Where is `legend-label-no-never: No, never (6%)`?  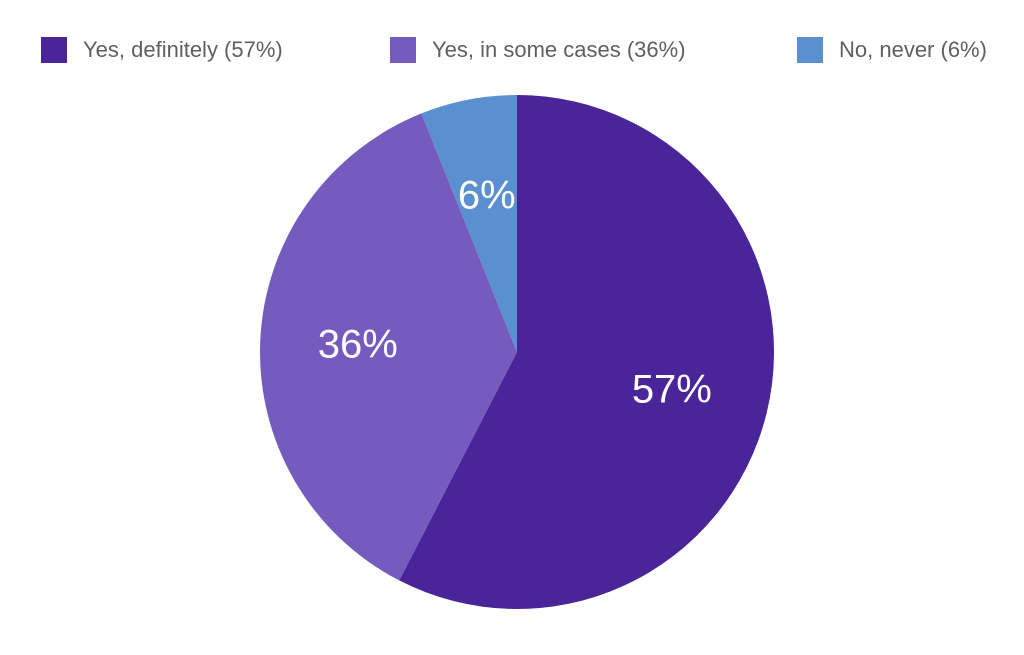
legend-label-no-never: No, never (6%) is located at coordinates (913, 49).